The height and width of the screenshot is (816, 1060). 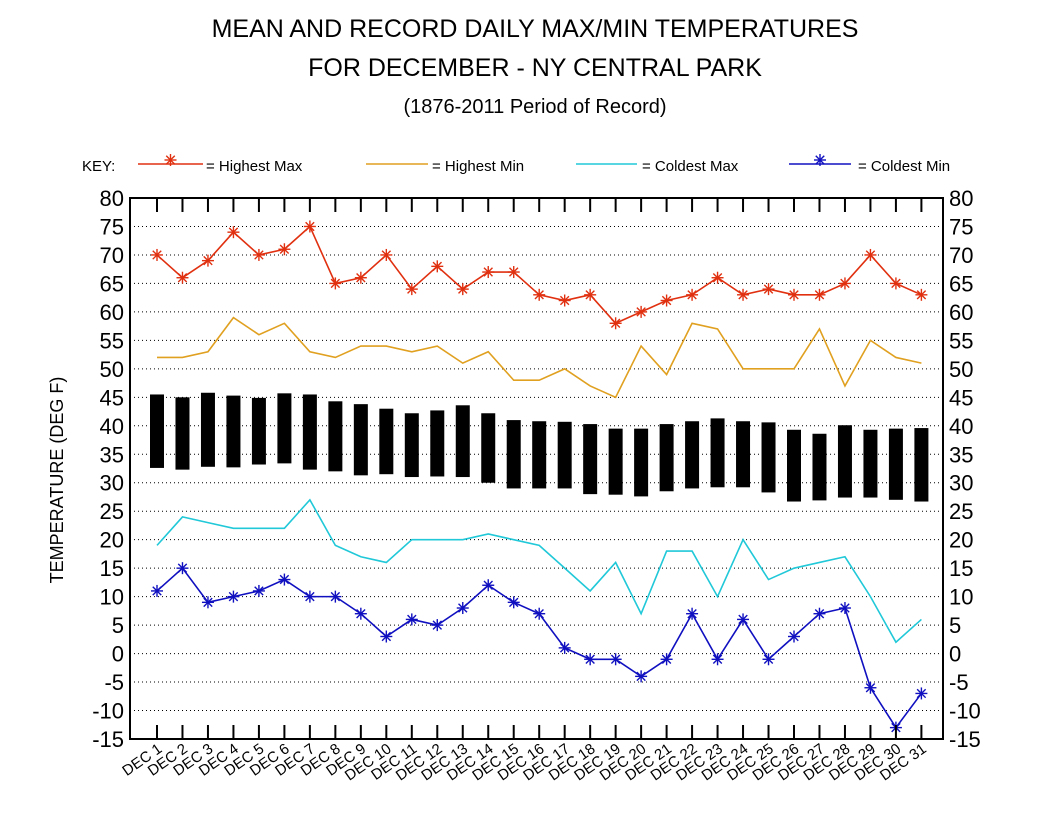 What do you see at coordinates (57, 480) in the screenshot?
I see `y-axis-title: TEMPERATURE (DEG F)` at bounding box center [57, 480].